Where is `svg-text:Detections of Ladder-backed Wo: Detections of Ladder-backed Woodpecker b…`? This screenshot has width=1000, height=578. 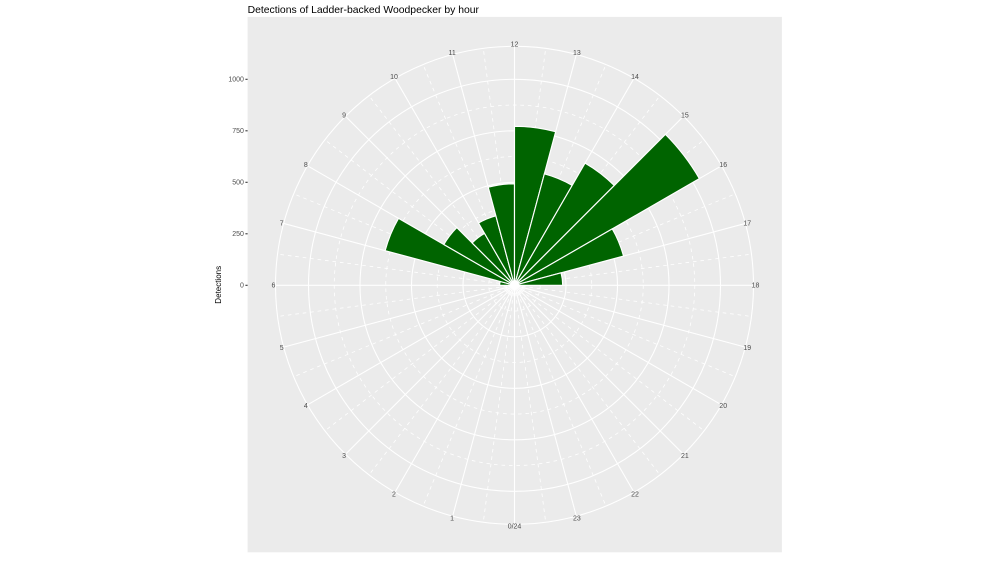
svg-text:Detections of Ladder-backed Wo: Detections of Ladder-backed Woodpecker b… is located at coordinates (364, 10).